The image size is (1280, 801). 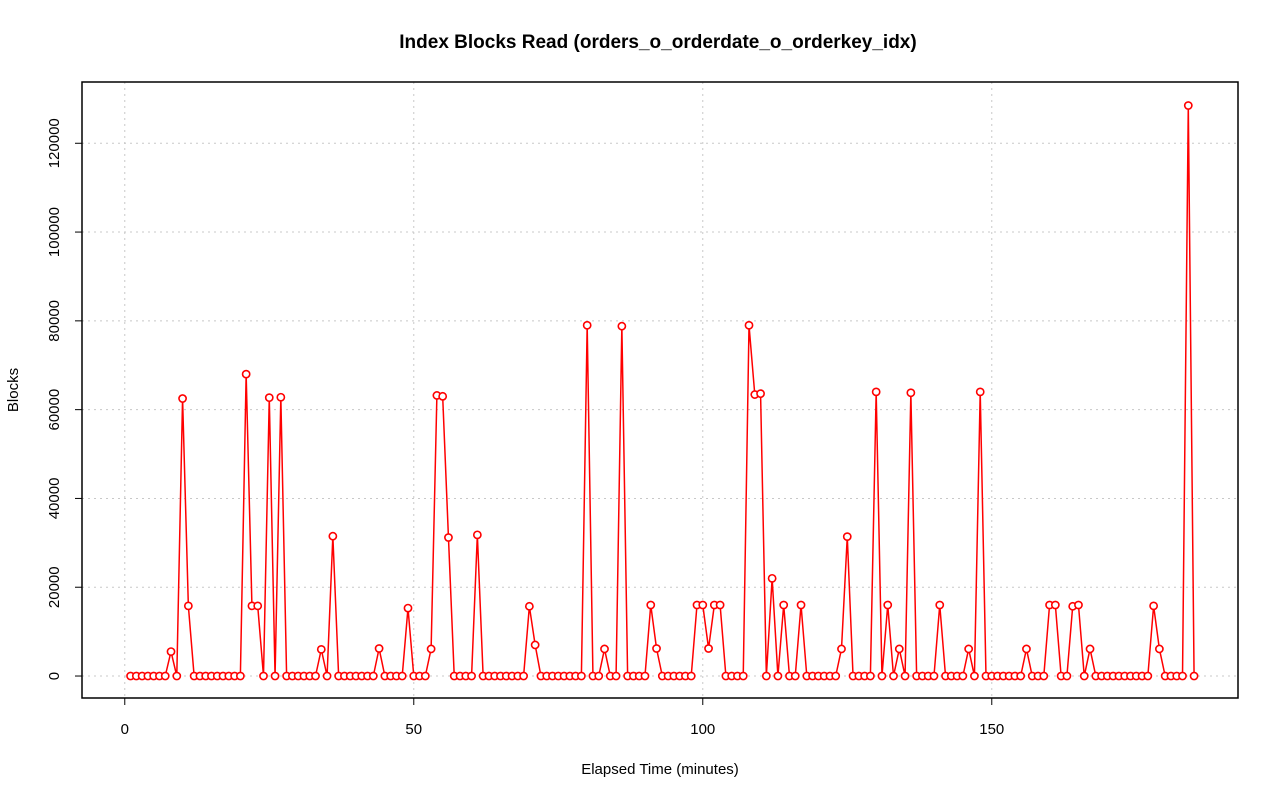 What do you see at coordinates (125, 729) in the screenshot?
I see `x-tick-label: 0` at bounding box center [125, 729].